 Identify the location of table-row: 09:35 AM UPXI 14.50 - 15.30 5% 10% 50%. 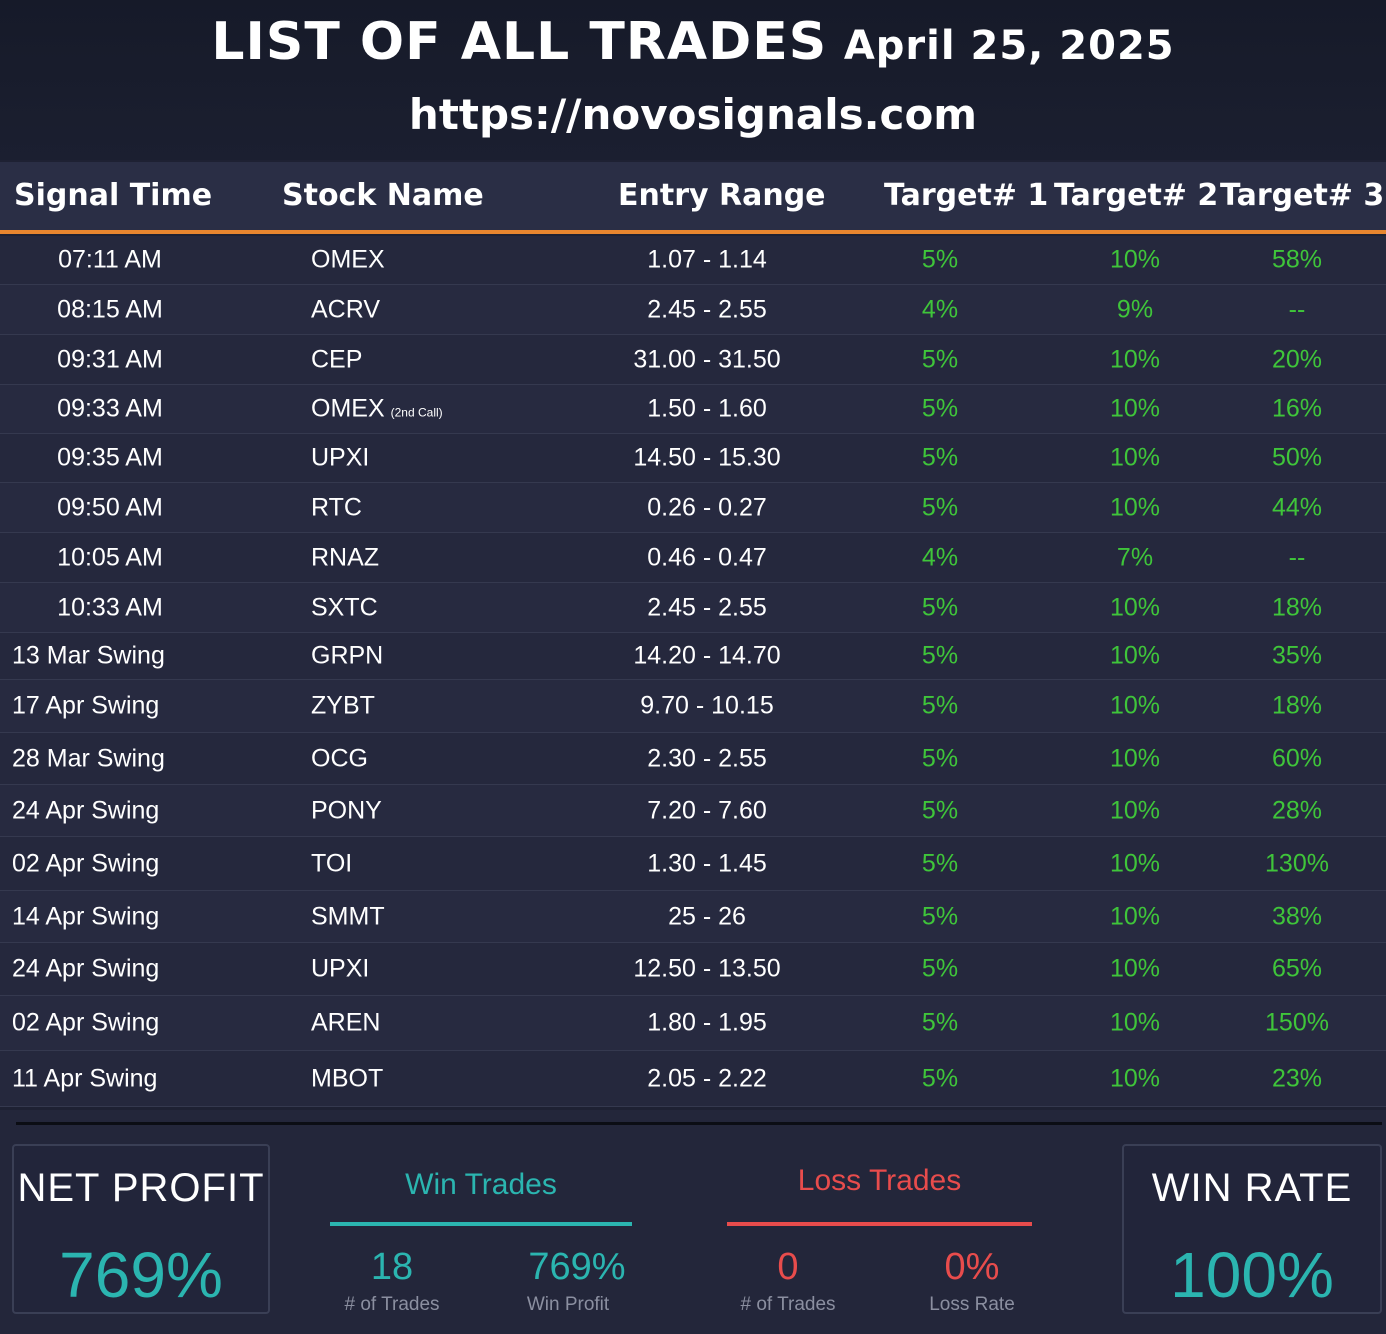
(693, 458).